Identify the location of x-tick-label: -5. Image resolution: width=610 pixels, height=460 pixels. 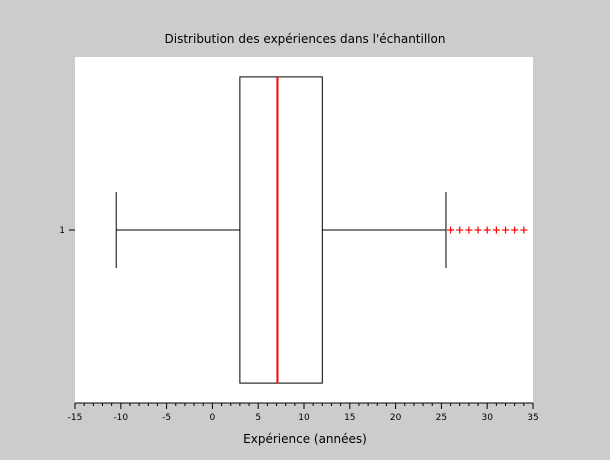
(166, 418).